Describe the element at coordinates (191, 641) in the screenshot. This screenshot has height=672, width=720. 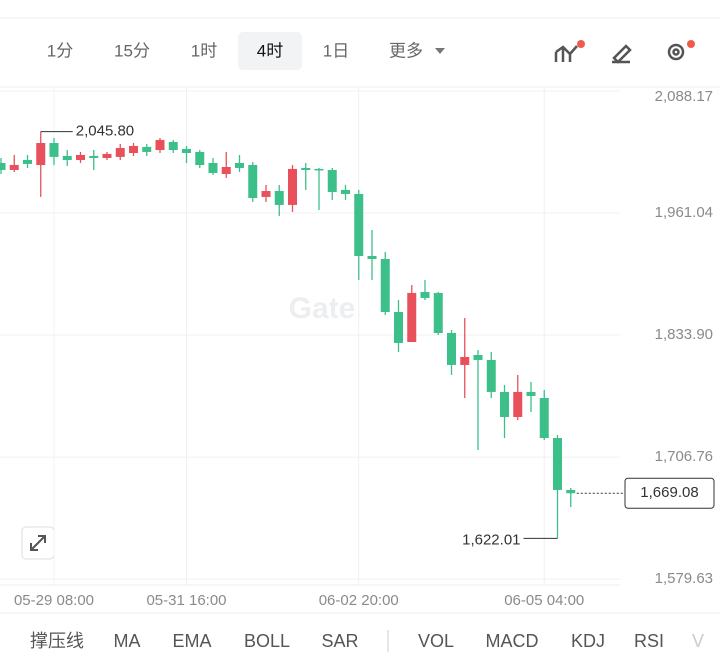
I see `indicator-tab: EMA` at that location.